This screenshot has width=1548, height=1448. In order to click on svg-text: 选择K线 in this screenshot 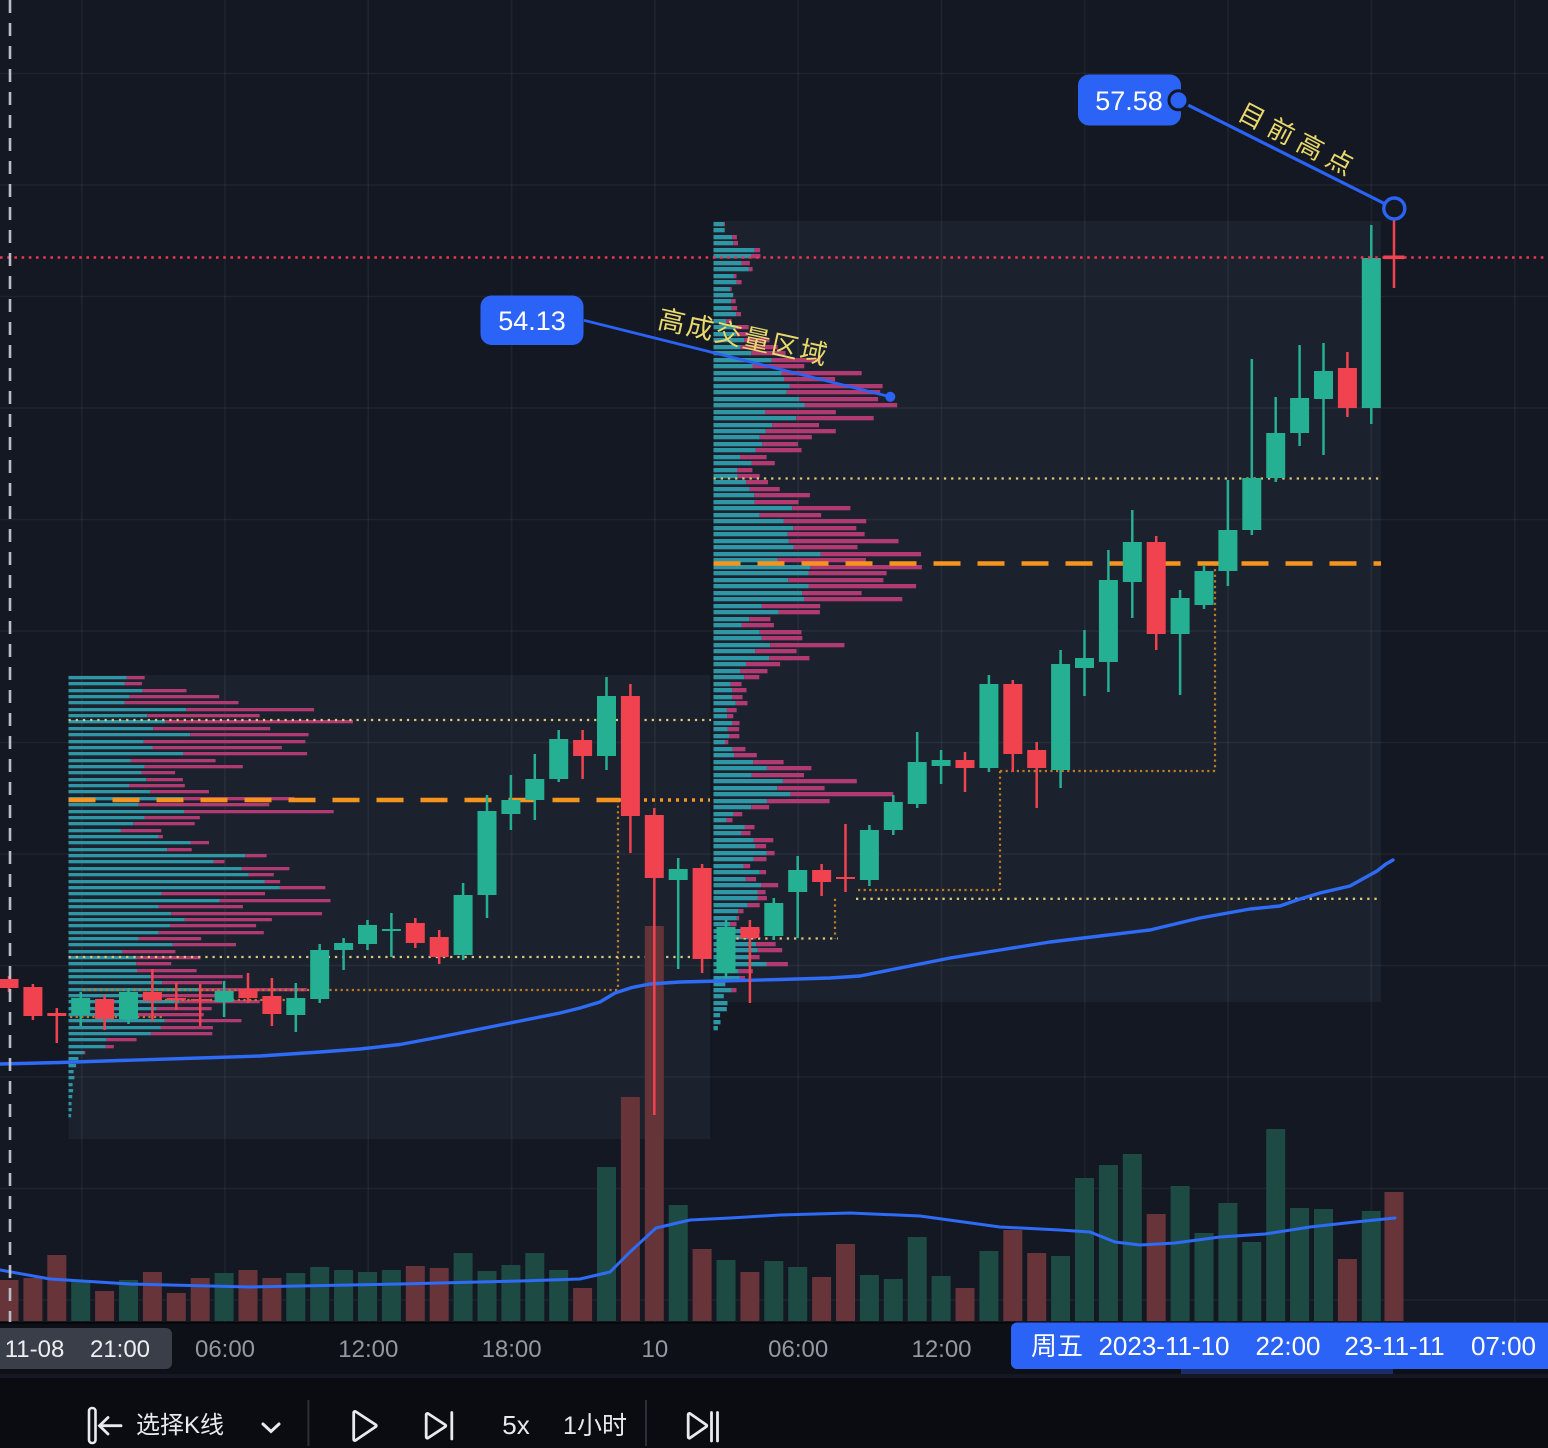, I will do `click(180, 1425)`.